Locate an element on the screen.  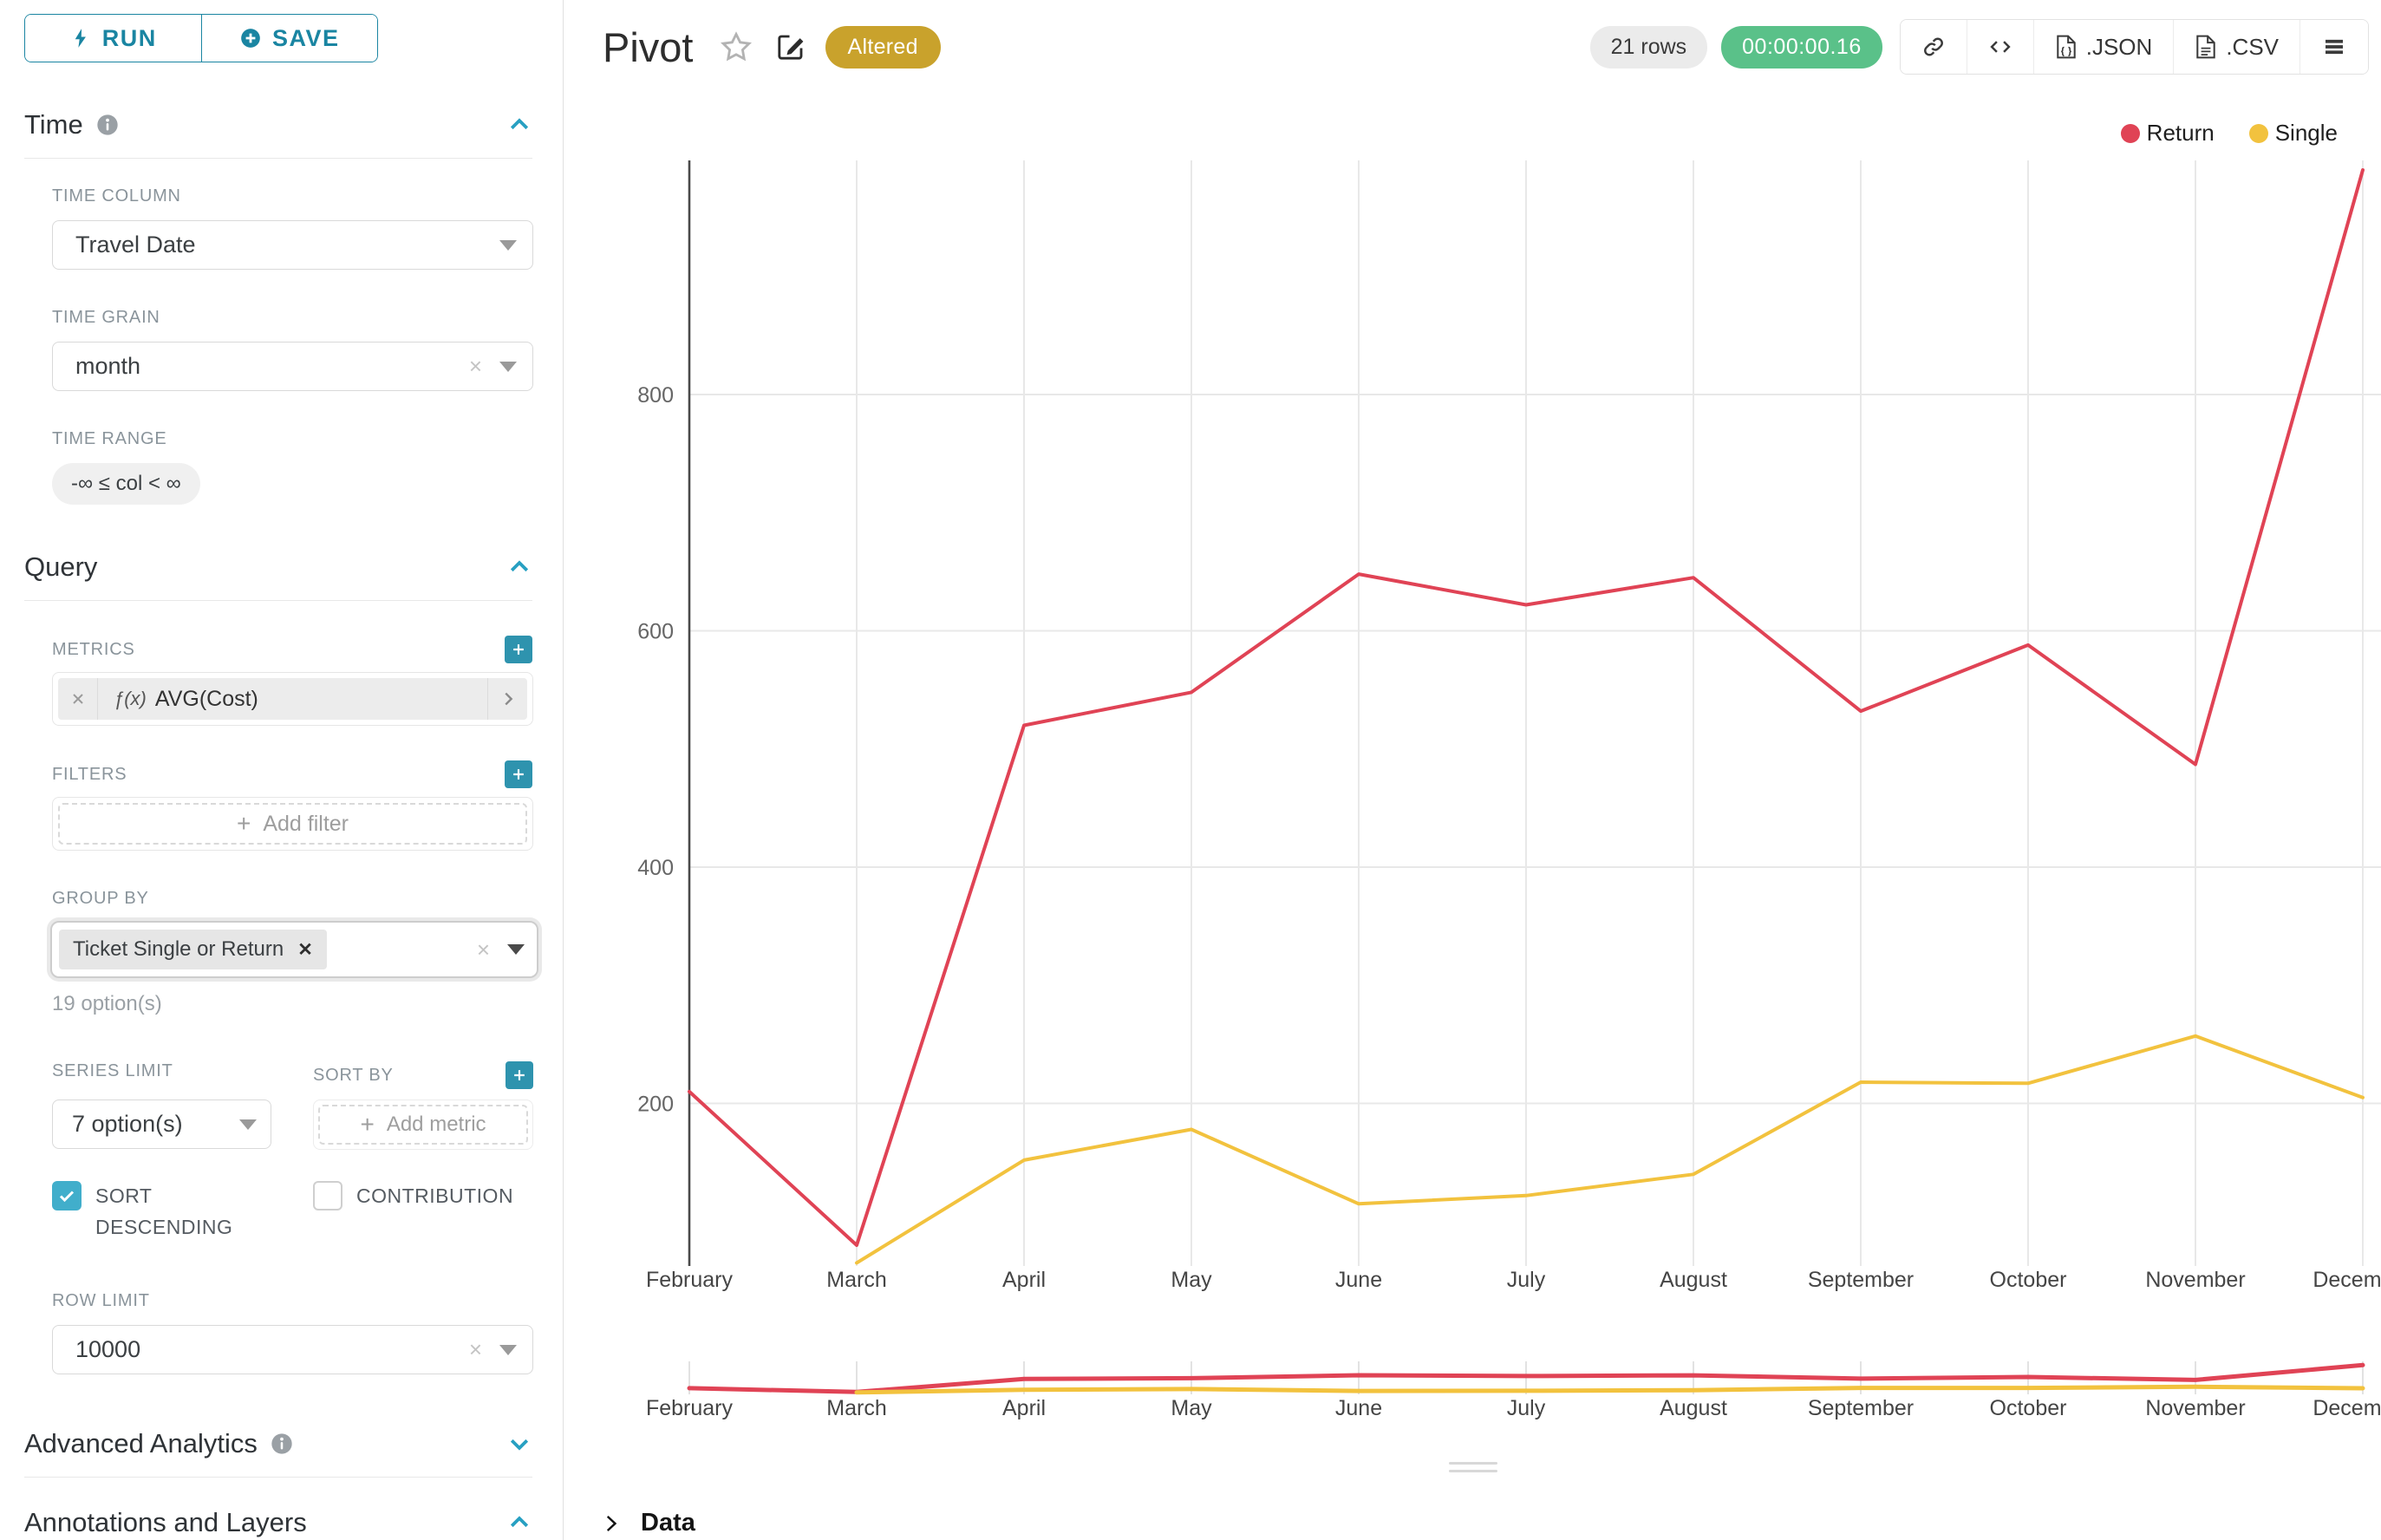
series-limit-value: 7 option(s) is located at coordinates (128, 1124).